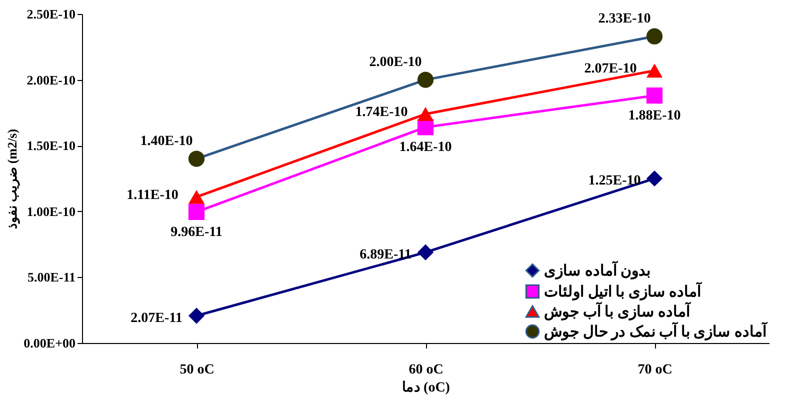 Image resolution: width=785 pixels, height=408 pixels. Describe the element at coordinates (624, 18) in the screenshot. I see `data-label: 2.33E-10` at that location.